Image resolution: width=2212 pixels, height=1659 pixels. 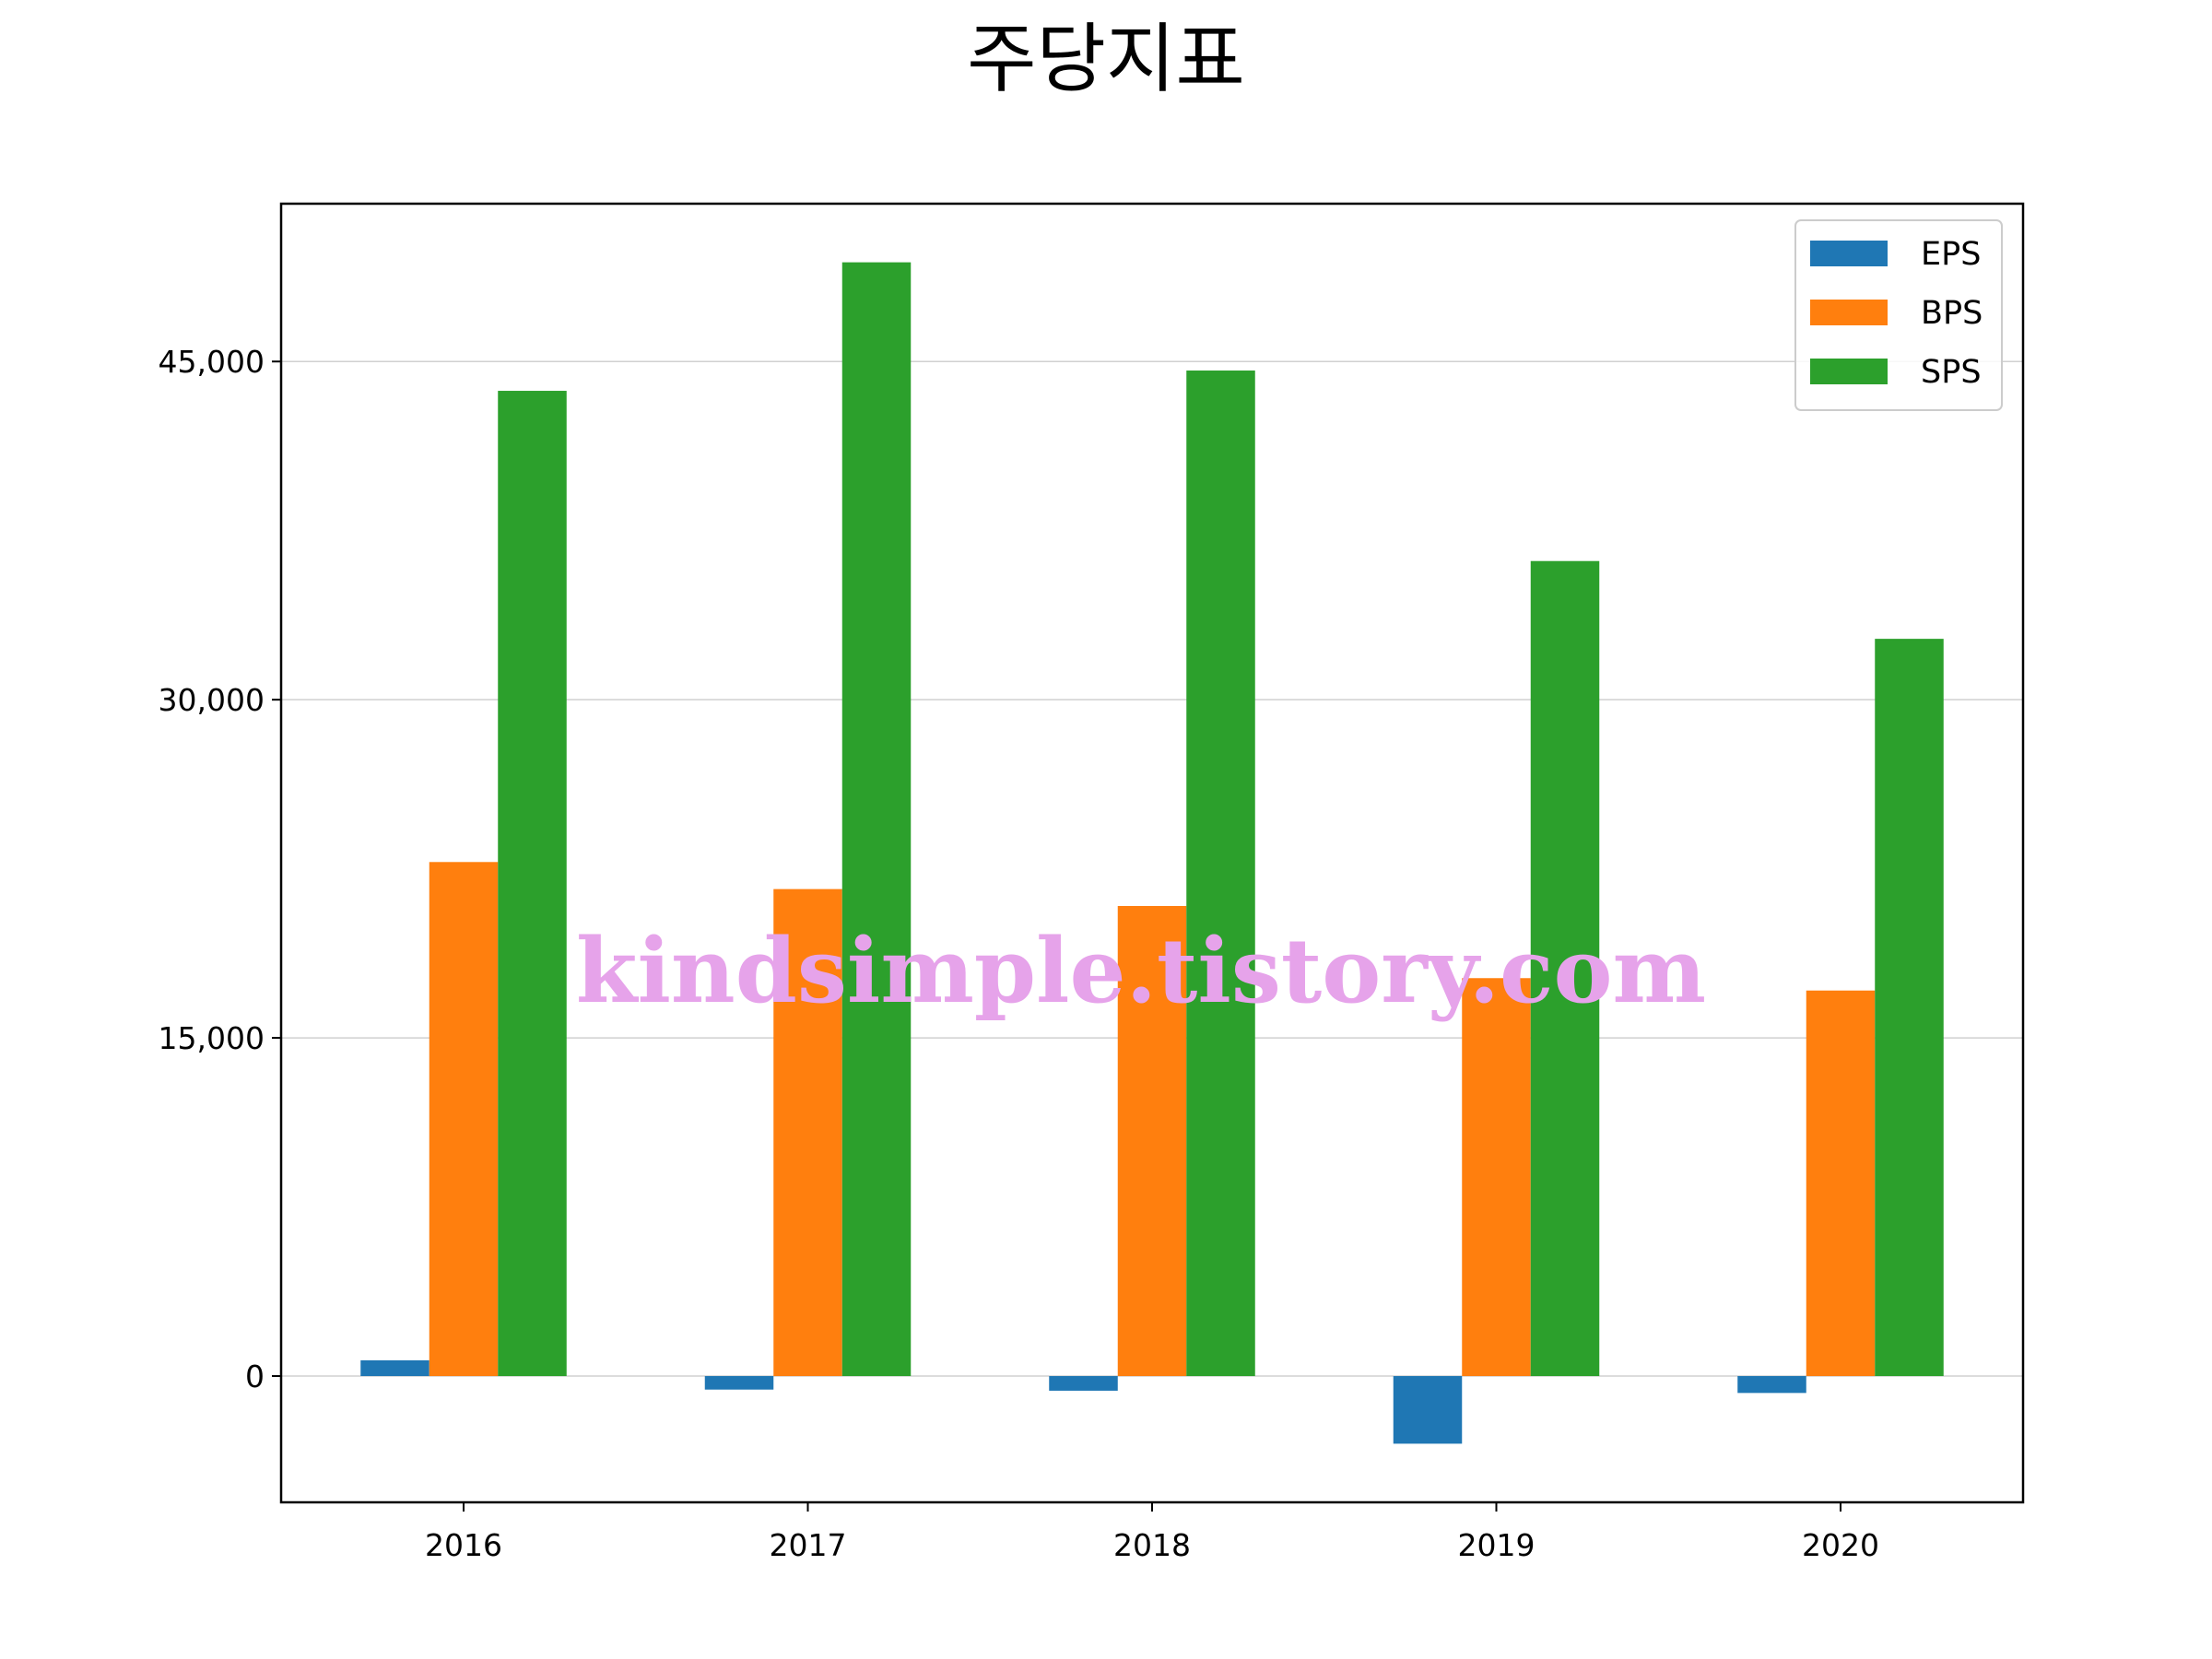 I want to click on bar-eps-2018, so click(x=1083, y=1383).